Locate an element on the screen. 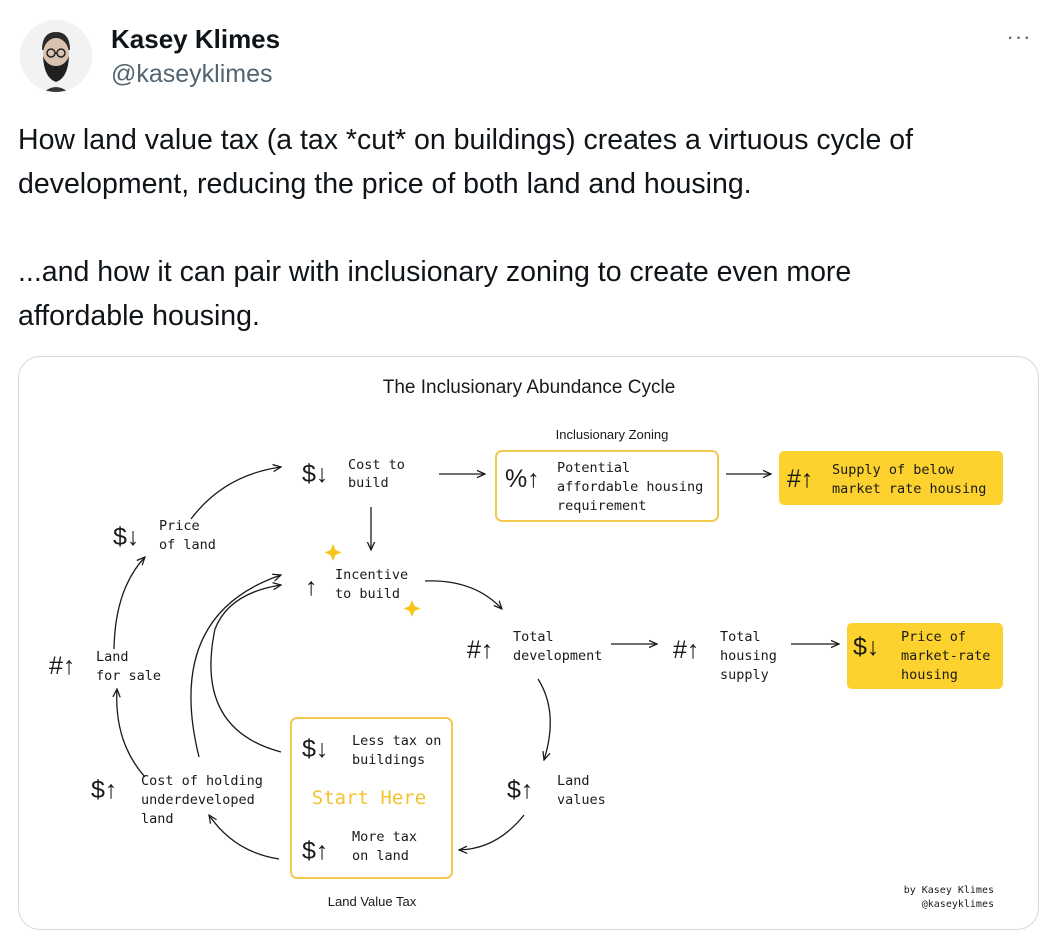 The image size is (1052, 948). land-for-sale-label: for sale is located at coordinates (128, 676).